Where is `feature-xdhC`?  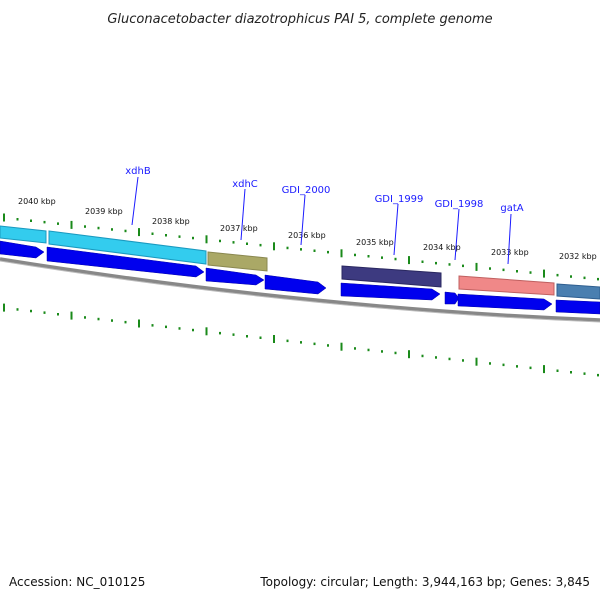
feature-xdhC is located at coordinates (237, 261).